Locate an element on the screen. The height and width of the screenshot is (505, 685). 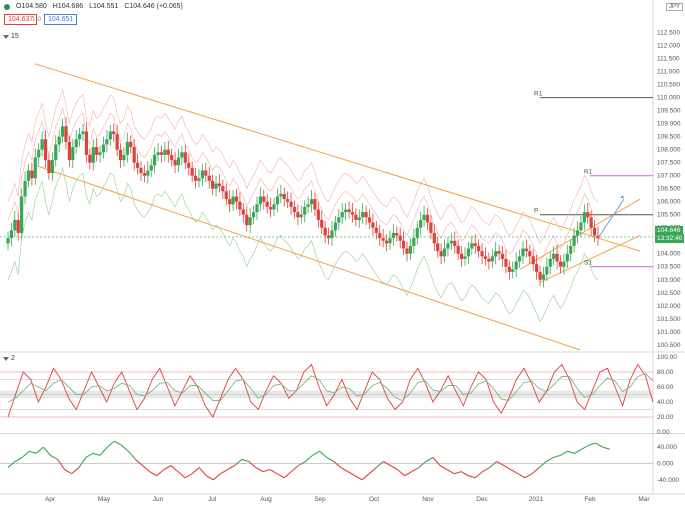
price-tick-label: 103.000 is located at coordinates (669, 280).